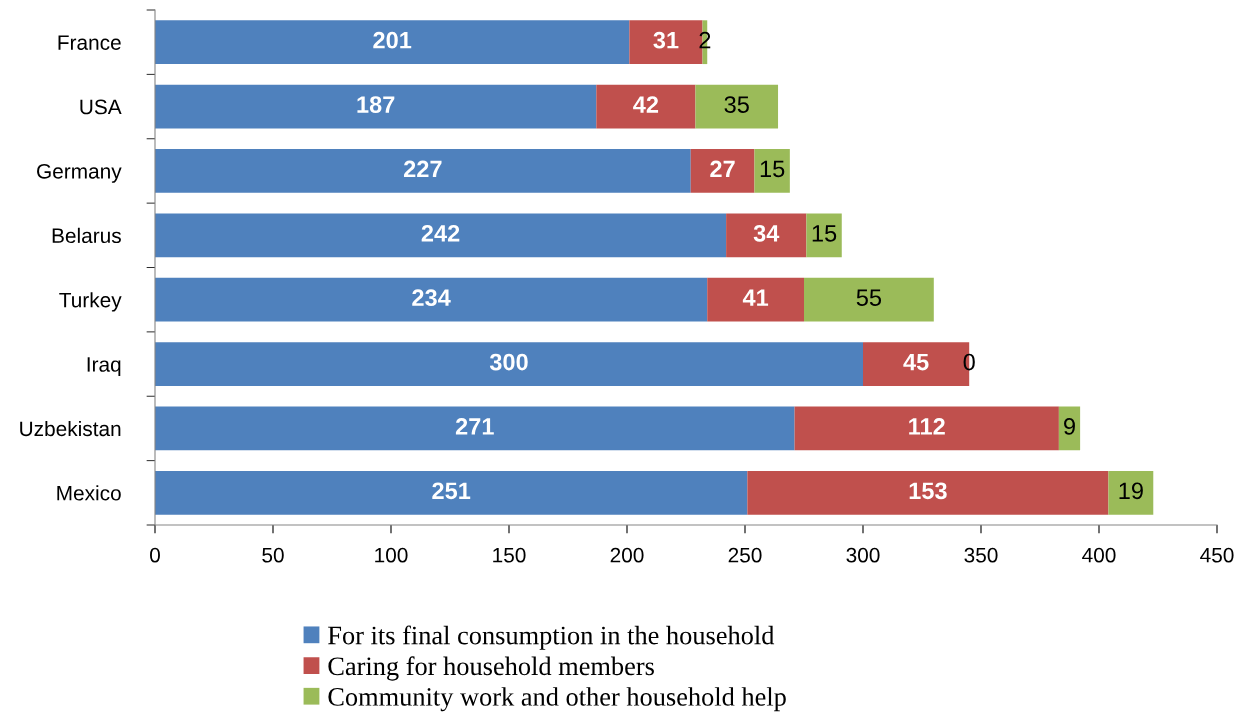 The width and height of the screenshot is (1249, 727). What do you see at coordinates (1099, 555) in the screenshot?
I see `x-tick-label: 400` at bounding box center [1099, 555].